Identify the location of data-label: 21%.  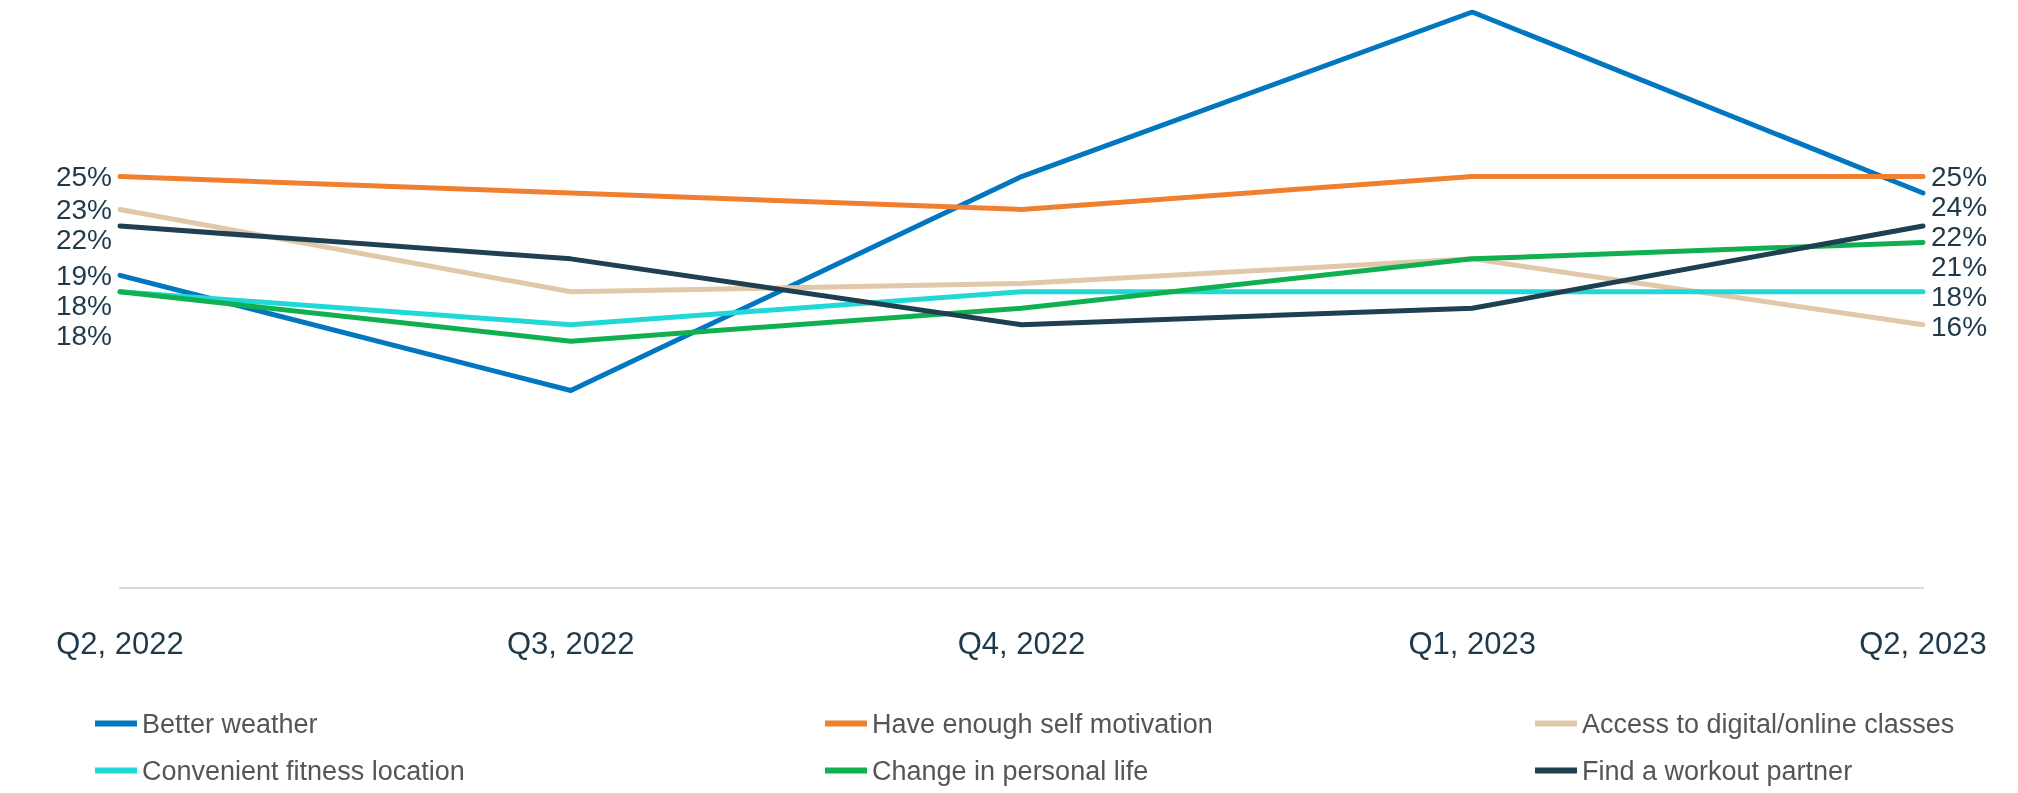
(1959, 267).